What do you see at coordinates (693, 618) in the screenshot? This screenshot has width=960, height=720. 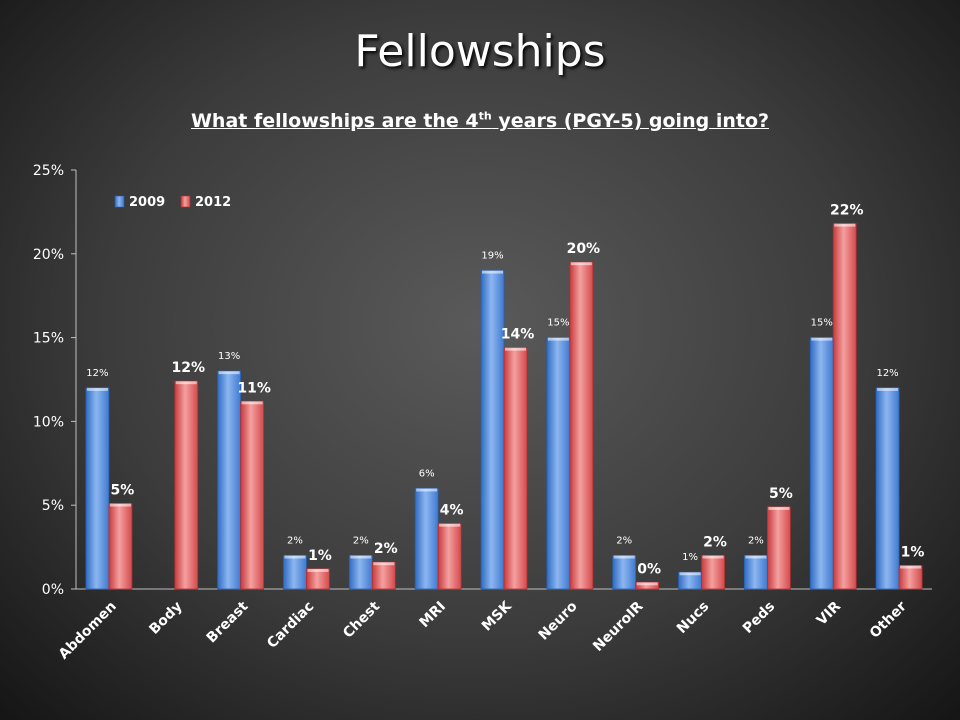 I see `x-tick-label: Nucs` at bounding box center [693, 618].